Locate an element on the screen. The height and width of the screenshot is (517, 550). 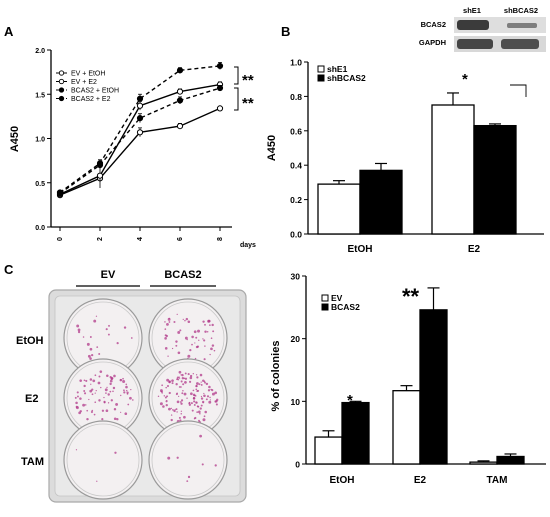
b-legend-swatch is located at coordinates (321, 69).